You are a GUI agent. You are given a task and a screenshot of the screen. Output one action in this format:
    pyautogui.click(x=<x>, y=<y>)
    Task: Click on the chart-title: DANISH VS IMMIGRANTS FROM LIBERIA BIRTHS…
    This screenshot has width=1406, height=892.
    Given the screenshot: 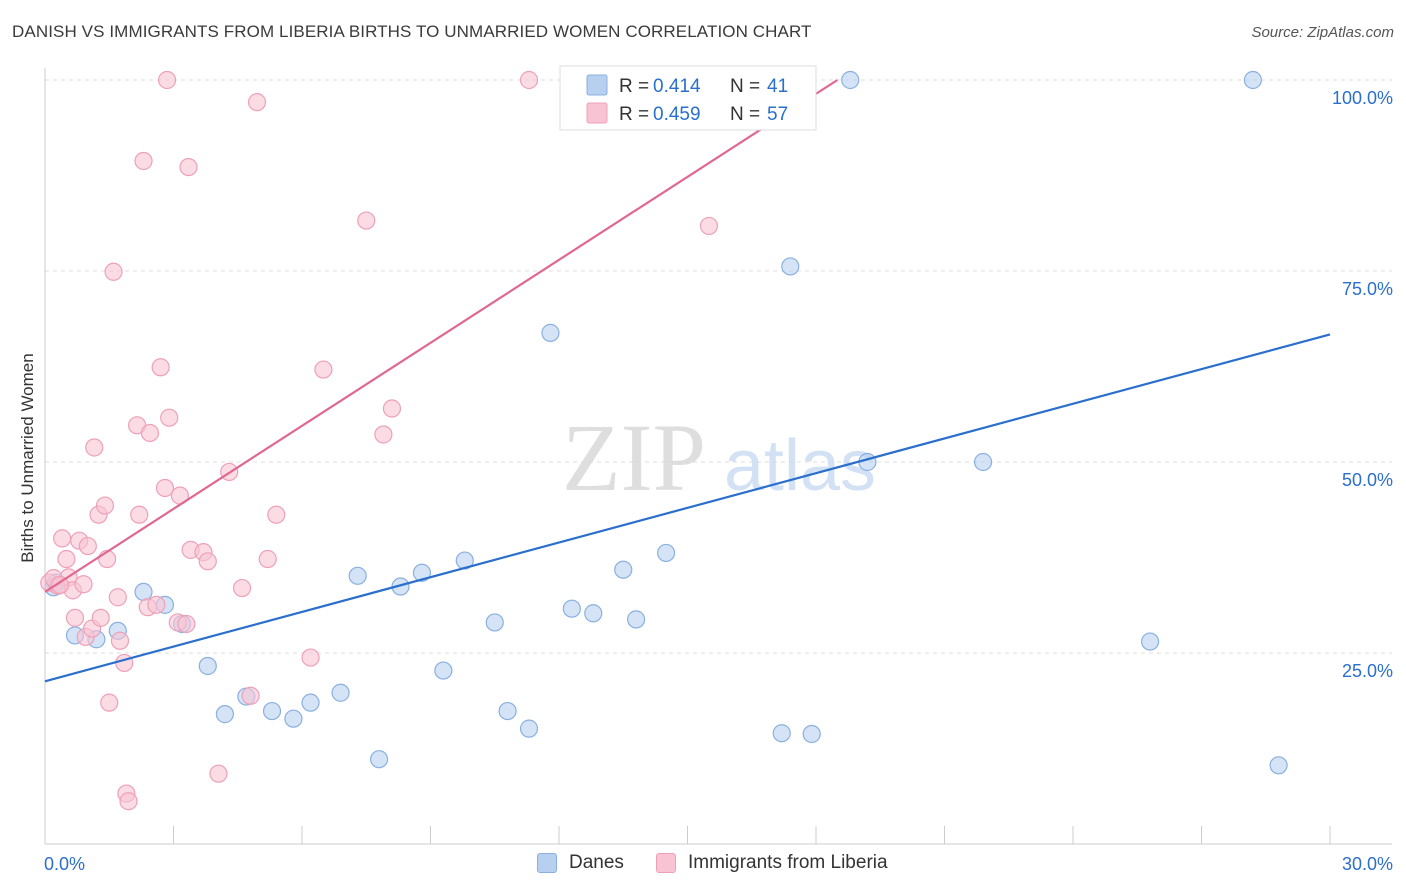 What is the action you would take?
    pyautogui.click(x=412, y=31)
    